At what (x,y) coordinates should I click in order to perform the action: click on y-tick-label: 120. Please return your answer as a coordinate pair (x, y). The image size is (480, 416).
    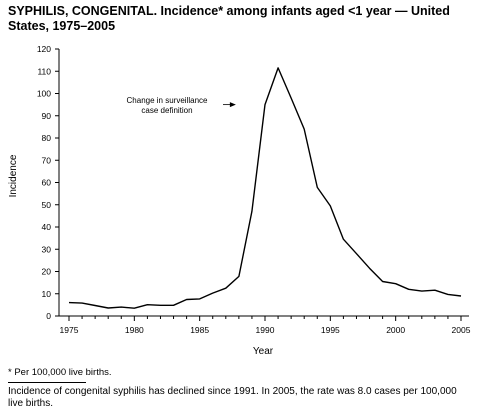
    Looking at the image, I should click on (44, 49).